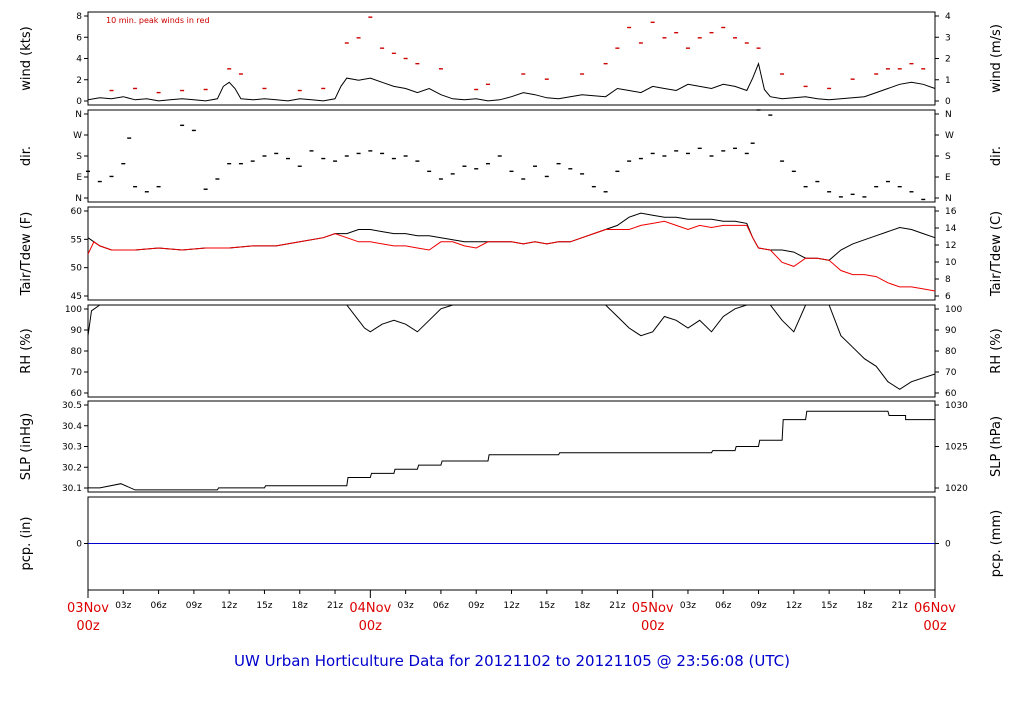  I want to click on wind-ytick-label-right: 4, so click(948, 17).